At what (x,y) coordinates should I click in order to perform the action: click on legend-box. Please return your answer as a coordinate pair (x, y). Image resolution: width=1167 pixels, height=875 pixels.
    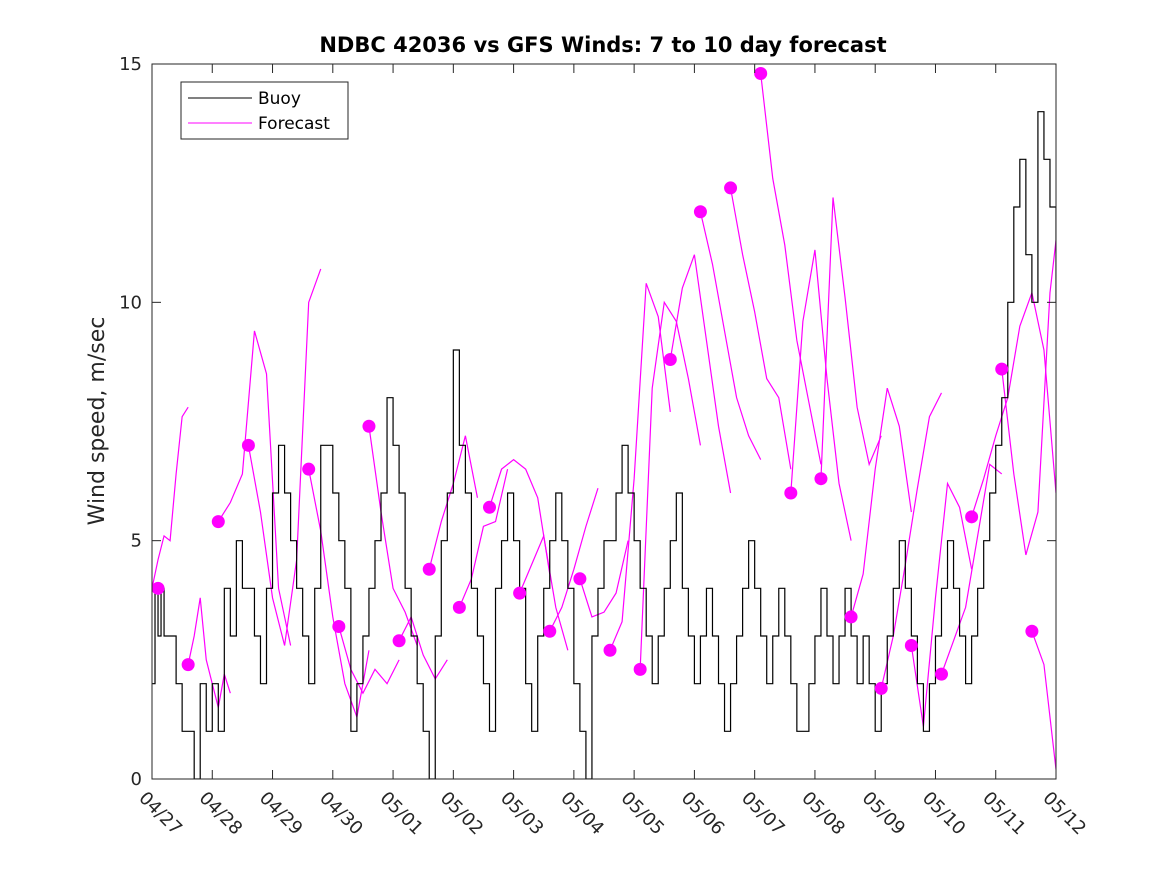
    Looking at the image, I should click on (264, 110).